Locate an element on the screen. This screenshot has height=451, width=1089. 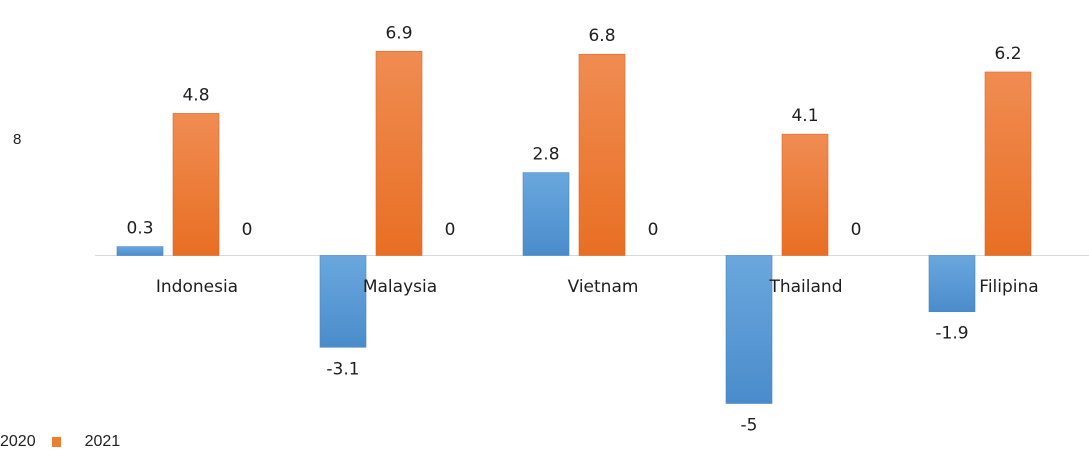
data-label-2021-thailand: 4.1 is located at coordinates (804, 116).